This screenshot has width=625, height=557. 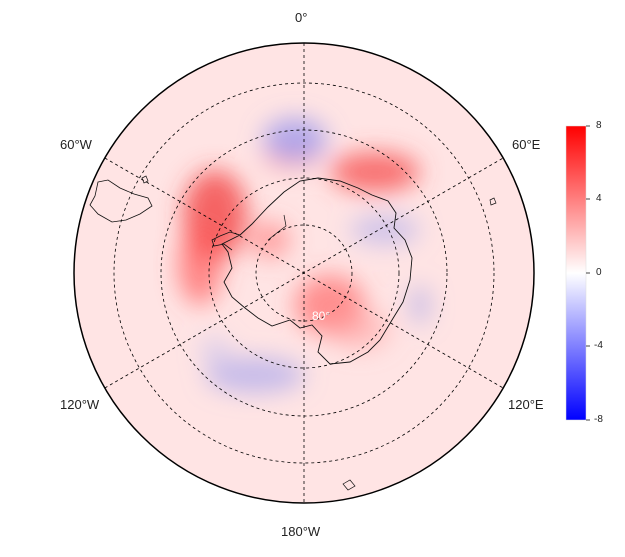 I want to click on antarctic-peninsula, so click(x=226, y=241).